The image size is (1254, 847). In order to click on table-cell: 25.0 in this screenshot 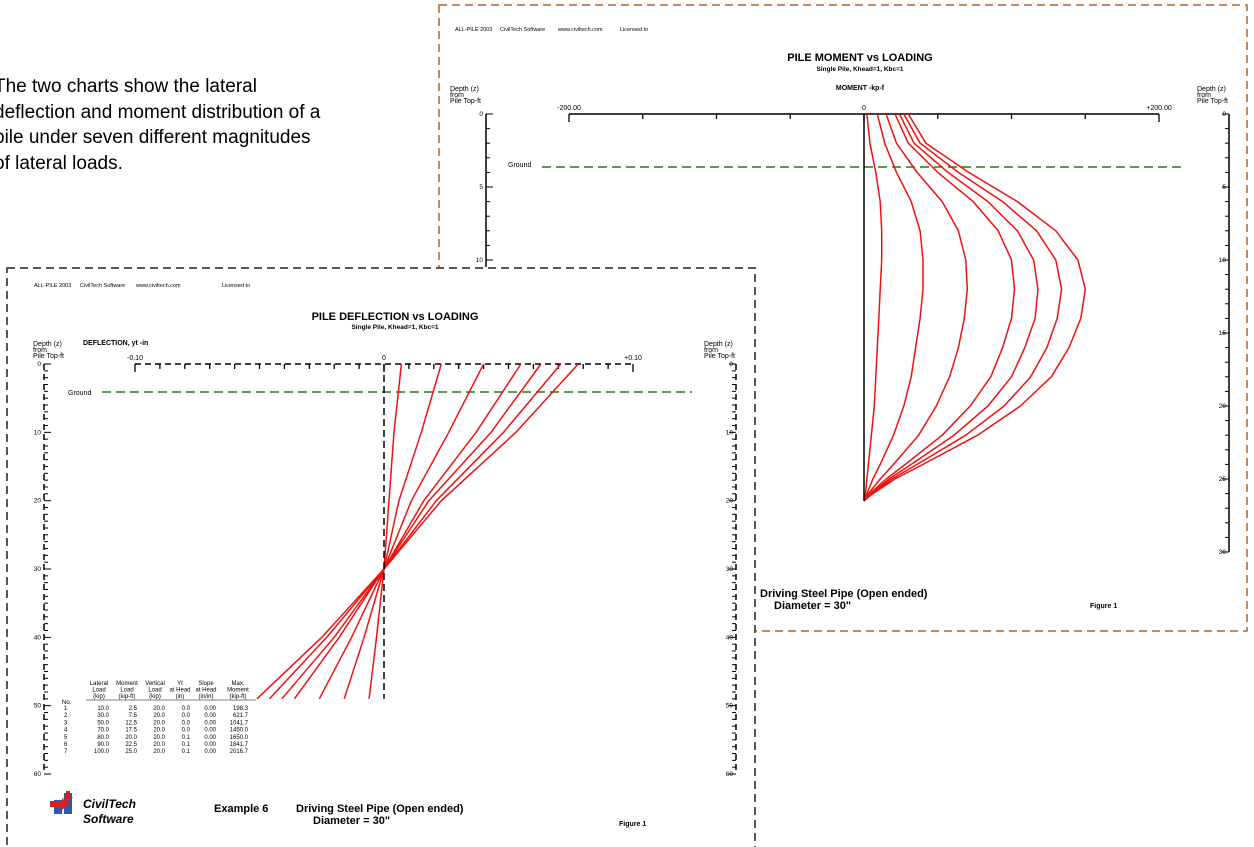, I will do `click(131, 752)`.